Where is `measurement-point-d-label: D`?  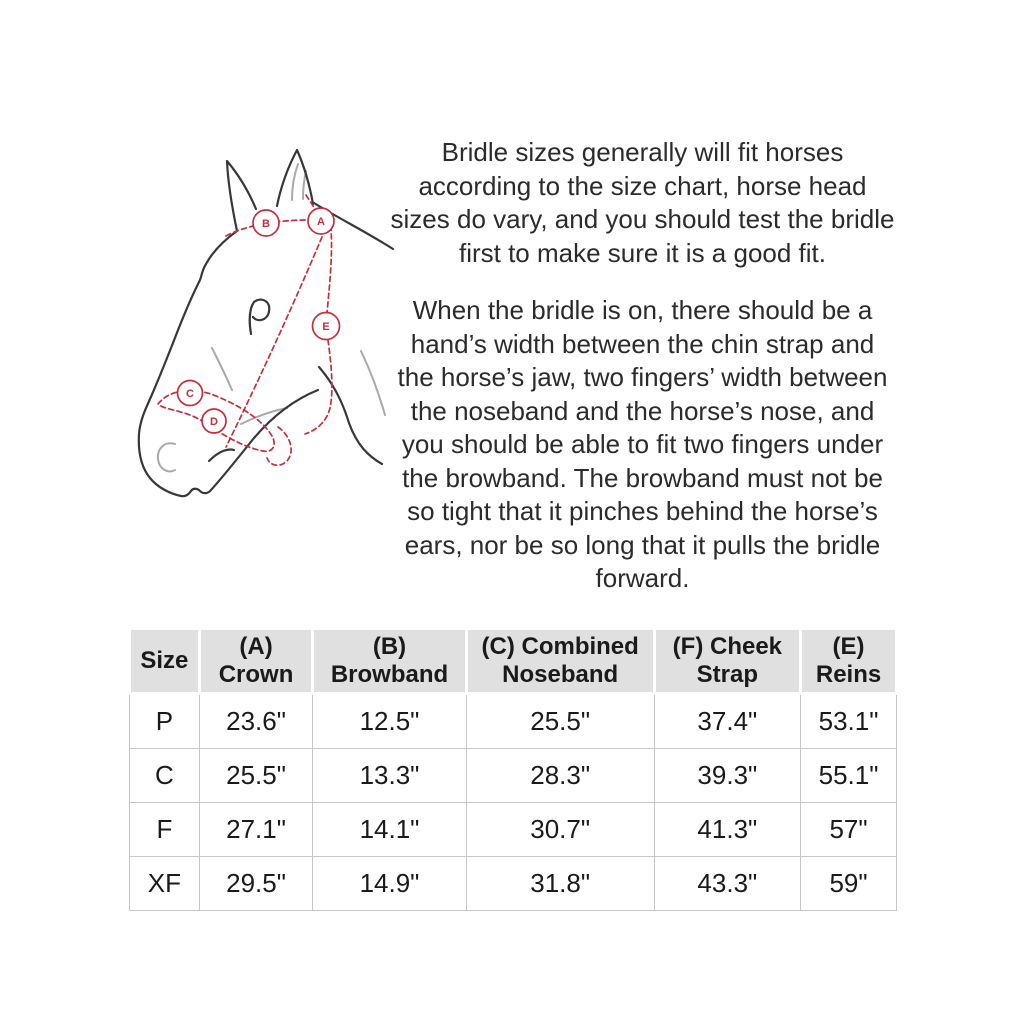 measurement-point-d-label: D is located at coordinates (214, 422).